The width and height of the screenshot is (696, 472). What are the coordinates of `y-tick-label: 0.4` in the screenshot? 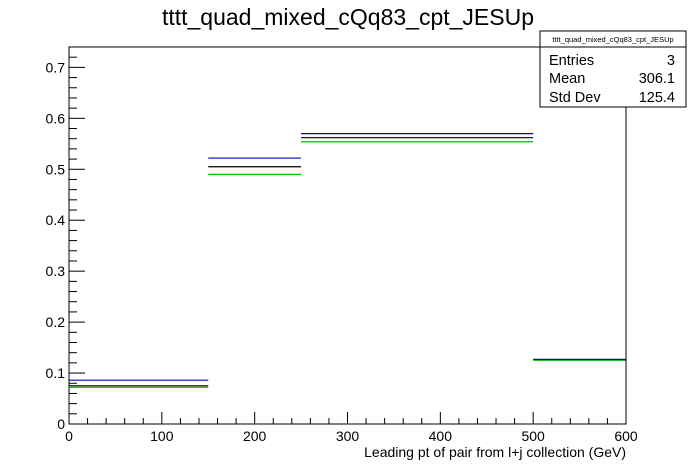 It's located at (56, 220).